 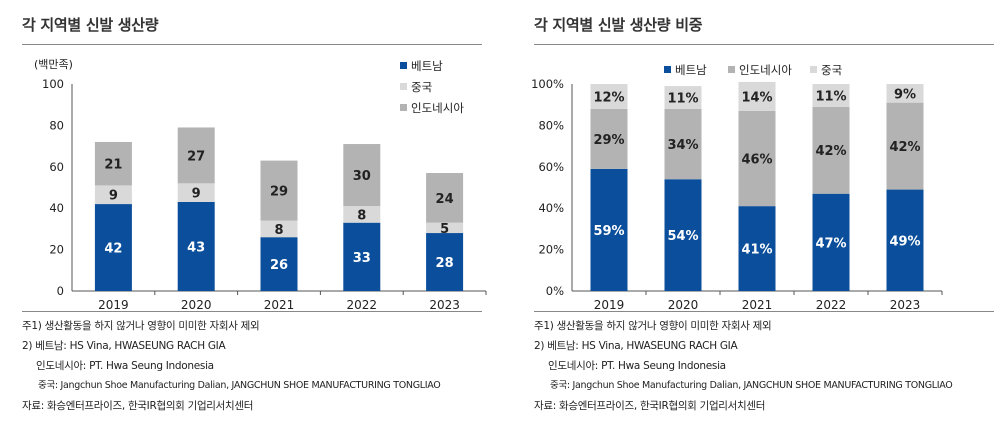 I want to click on data-label: 41%, so click(x=756, y=250).